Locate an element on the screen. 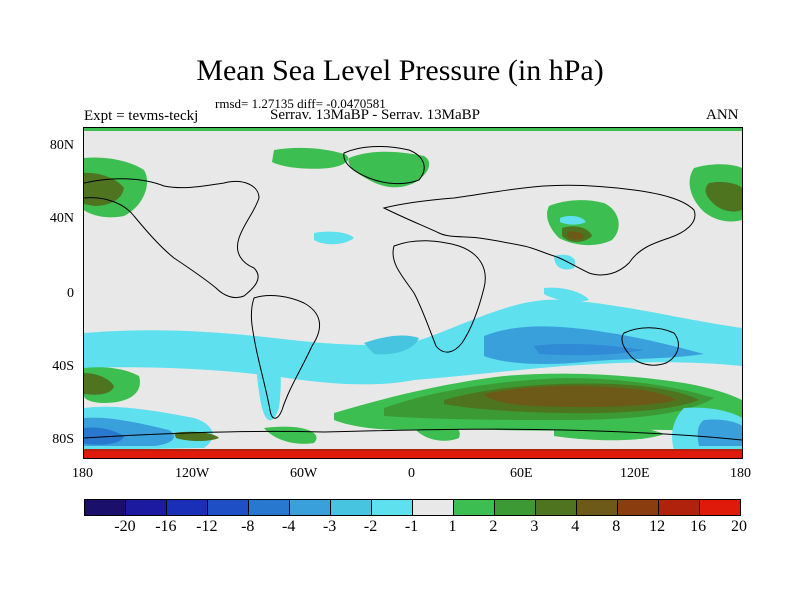  lon-label-0: 0 is located at coordinates (411, 473).